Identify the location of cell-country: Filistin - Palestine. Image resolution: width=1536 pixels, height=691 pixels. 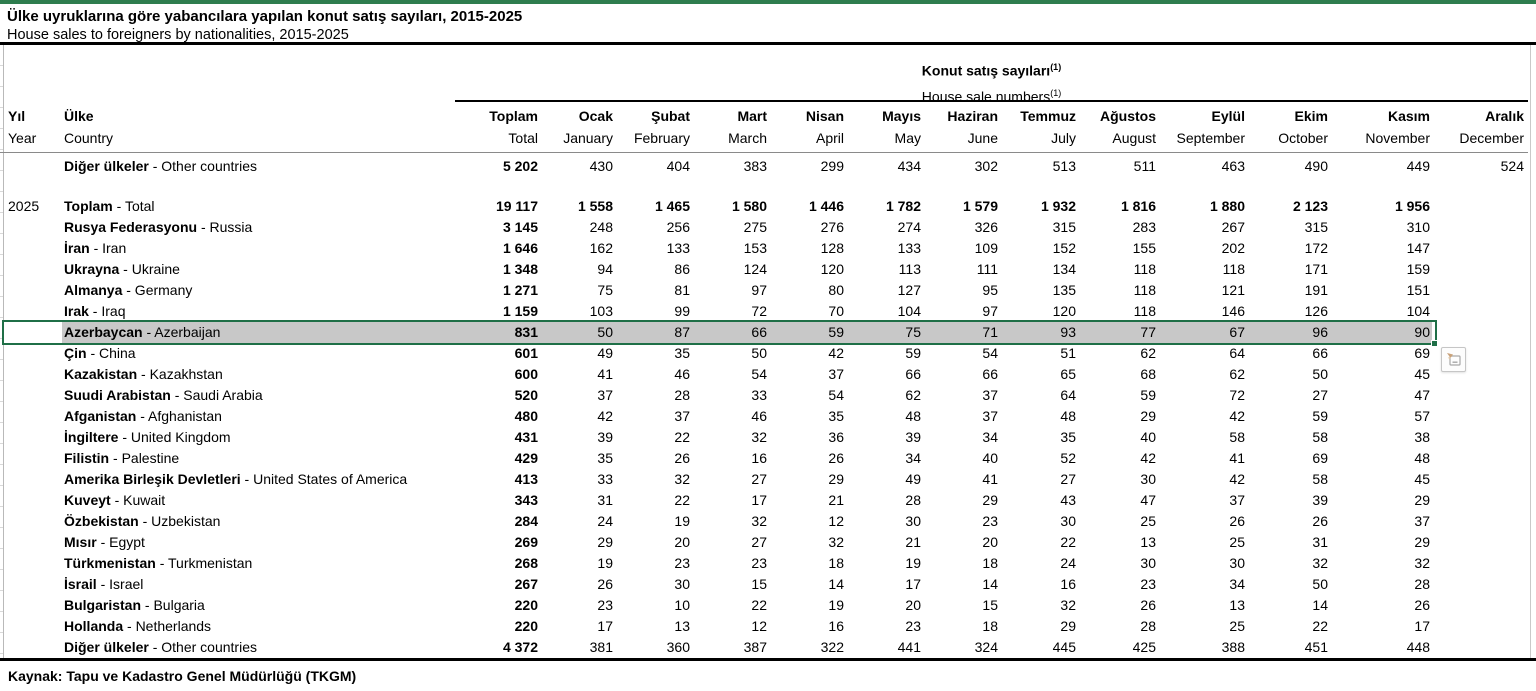
(122, 458).